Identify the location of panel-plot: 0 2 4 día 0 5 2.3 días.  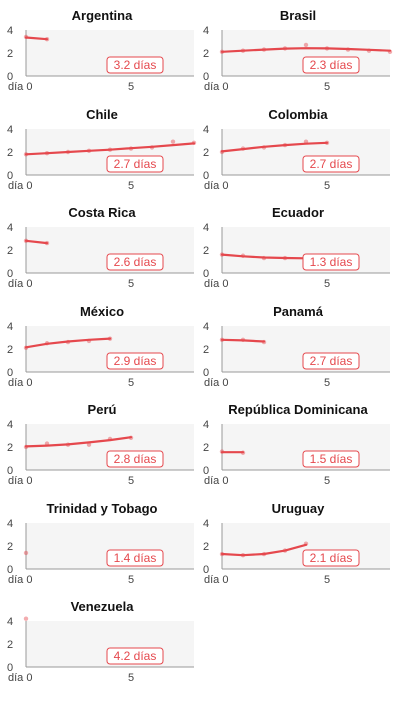
(298, 59).